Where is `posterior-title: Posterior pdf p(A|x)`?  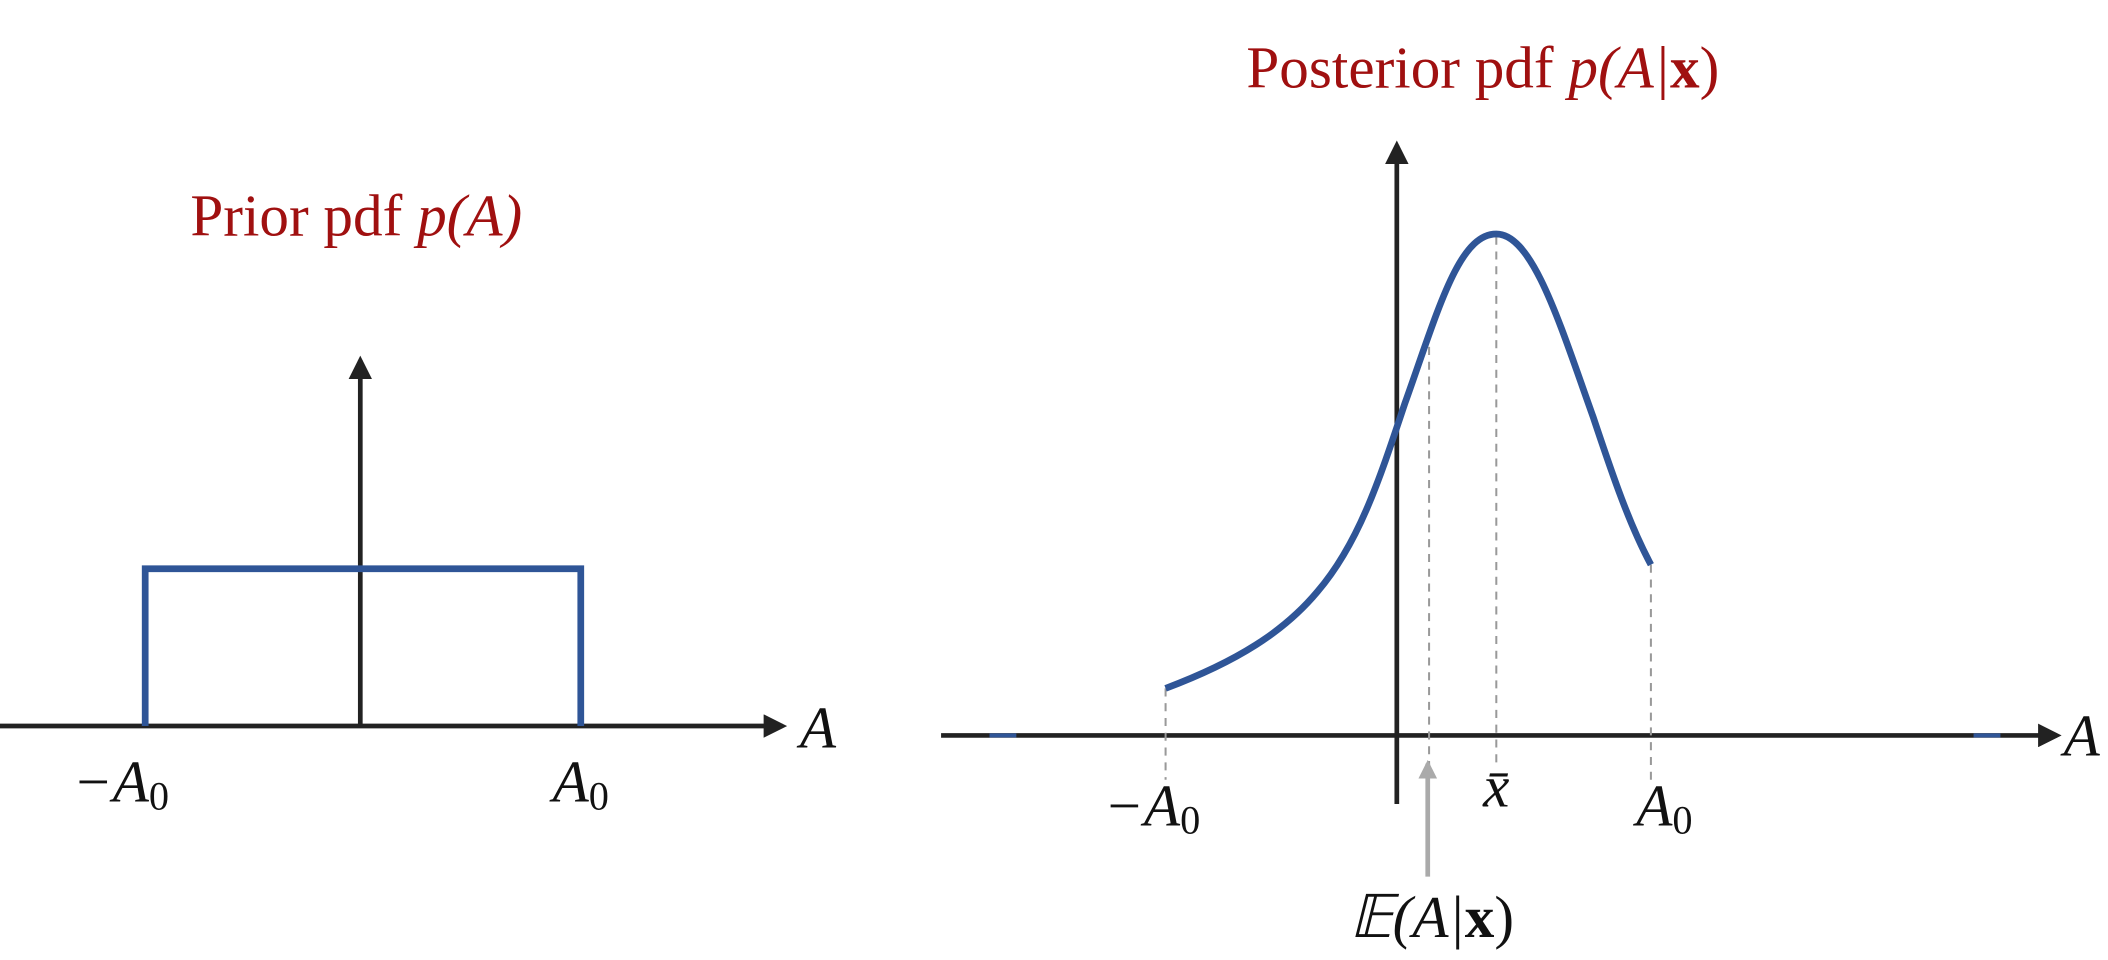 posterior-title: Posterior pdf p(A|x) is located at coordinates (1482, 67).